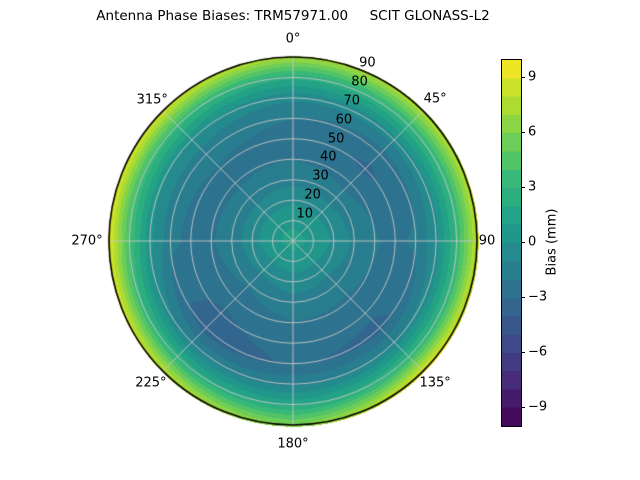 The image size is (640, 480). I want to click on zenith-tick-label: 80, so click(359, 82).